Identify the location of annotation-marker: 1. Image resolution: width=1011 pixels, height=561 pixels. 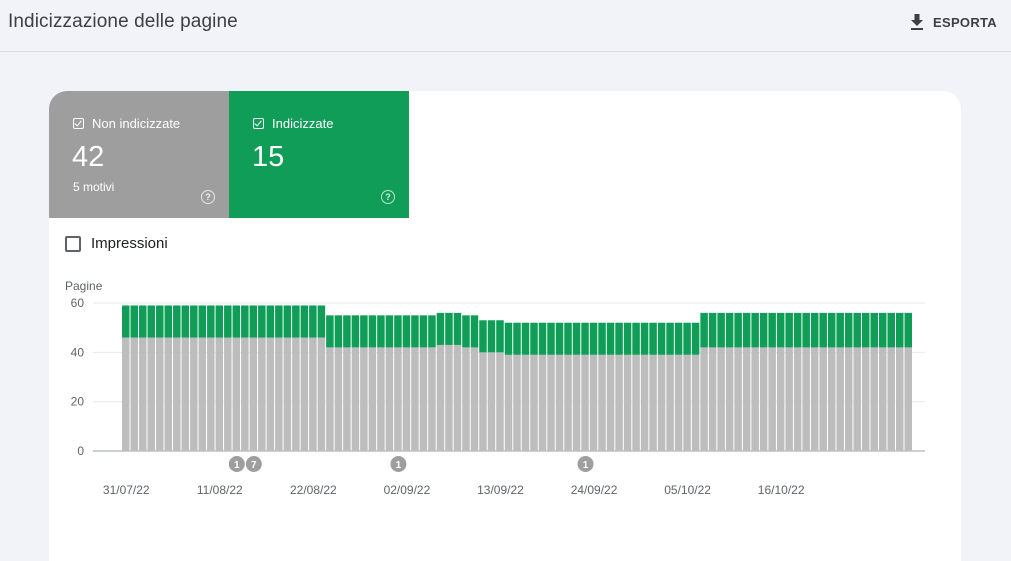
(236, 464).